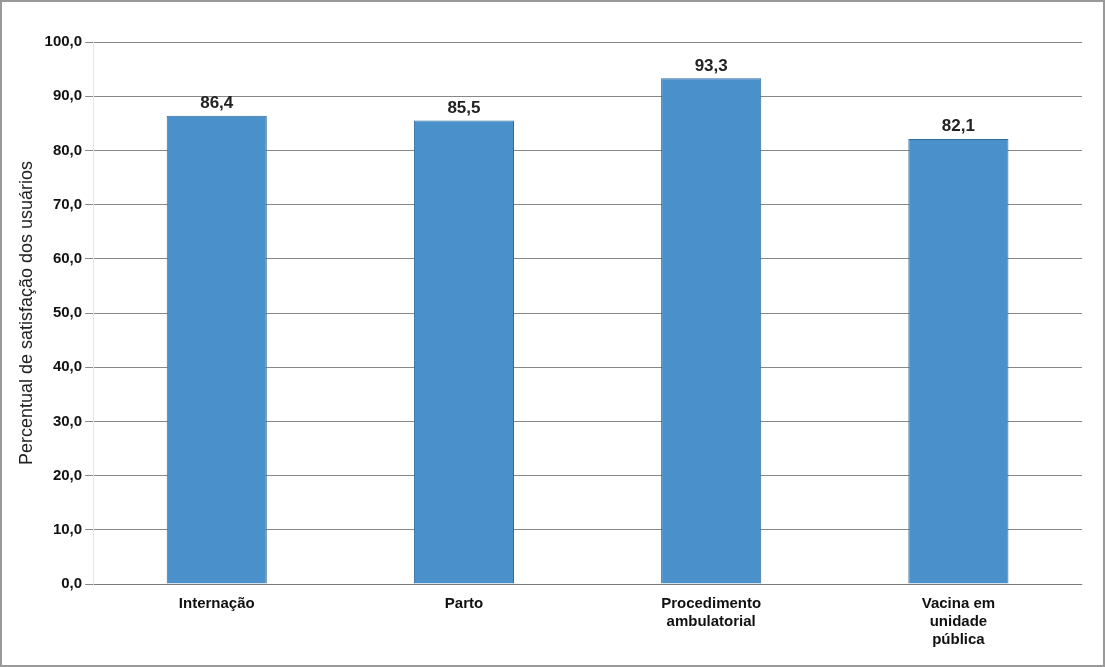 Image resolution: width=1105 pixels, height=667 pixels. I want to click on y-tick-label: 40,0, so click(67, 366).